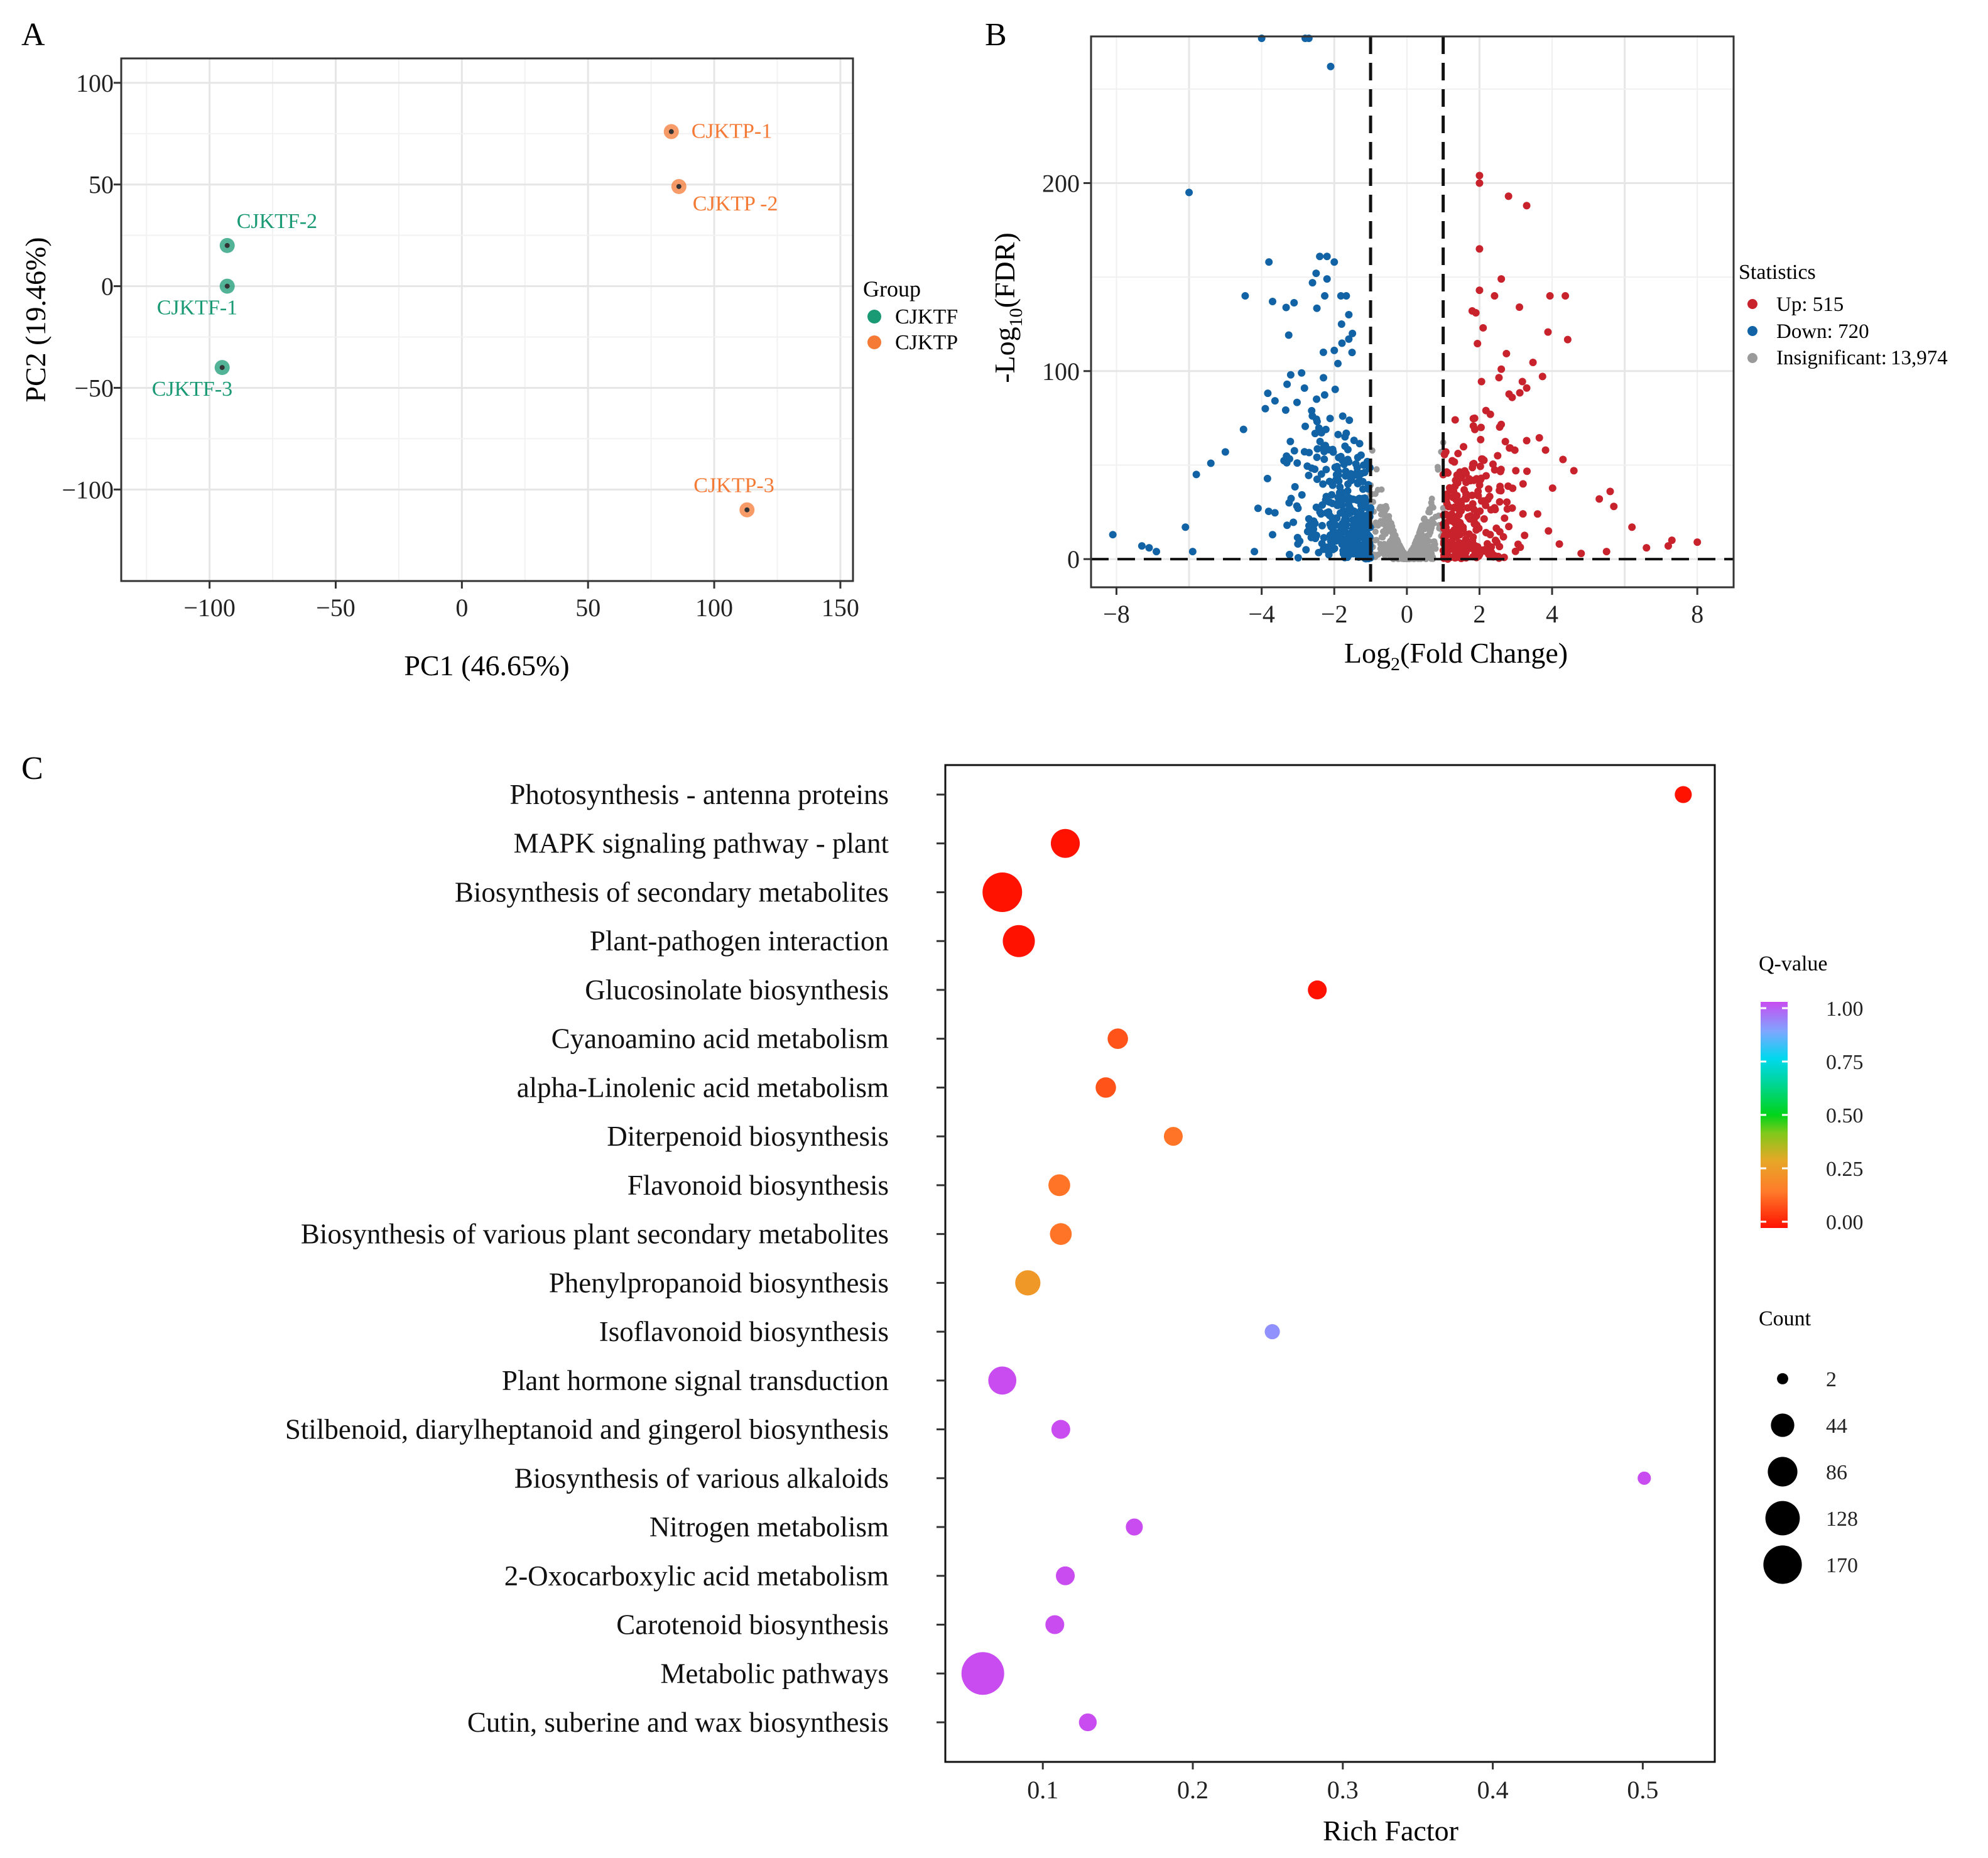 This screenshot has height=1858, width=1988. Describe the element at coordinates (1644, 1478) in the screenshot. I see `bubble-biosynthesis-of-various-alkaloids` at that location.